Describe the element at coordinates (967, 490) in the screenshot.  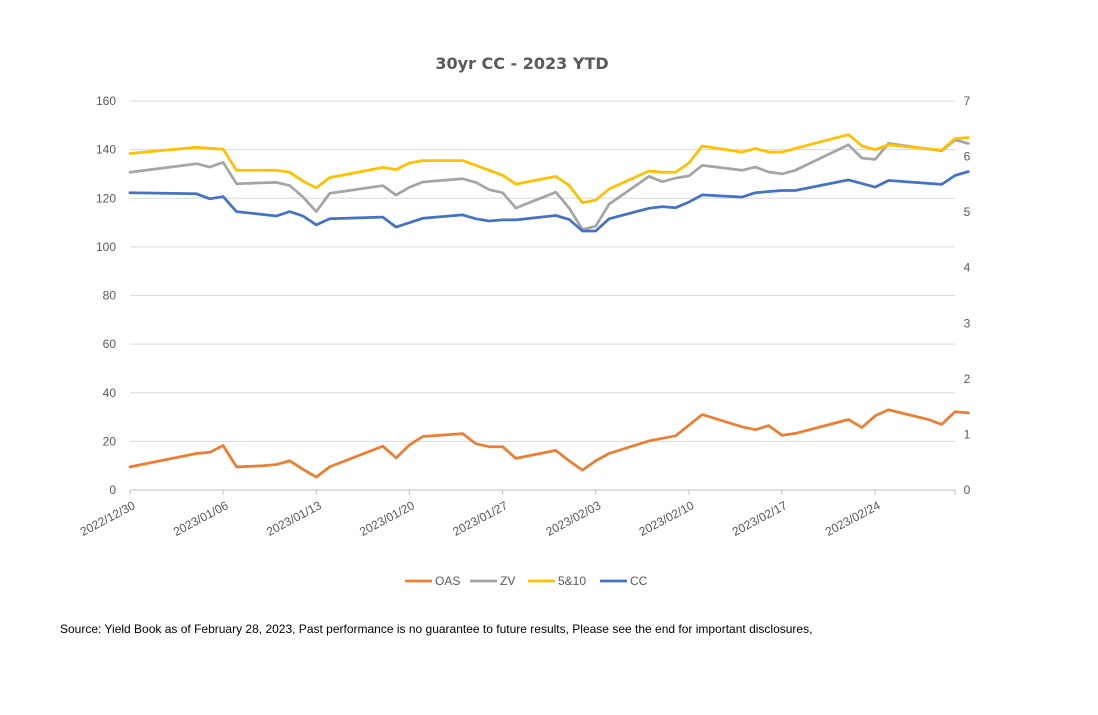
I see `y-tick-label-right: 0` at that location.